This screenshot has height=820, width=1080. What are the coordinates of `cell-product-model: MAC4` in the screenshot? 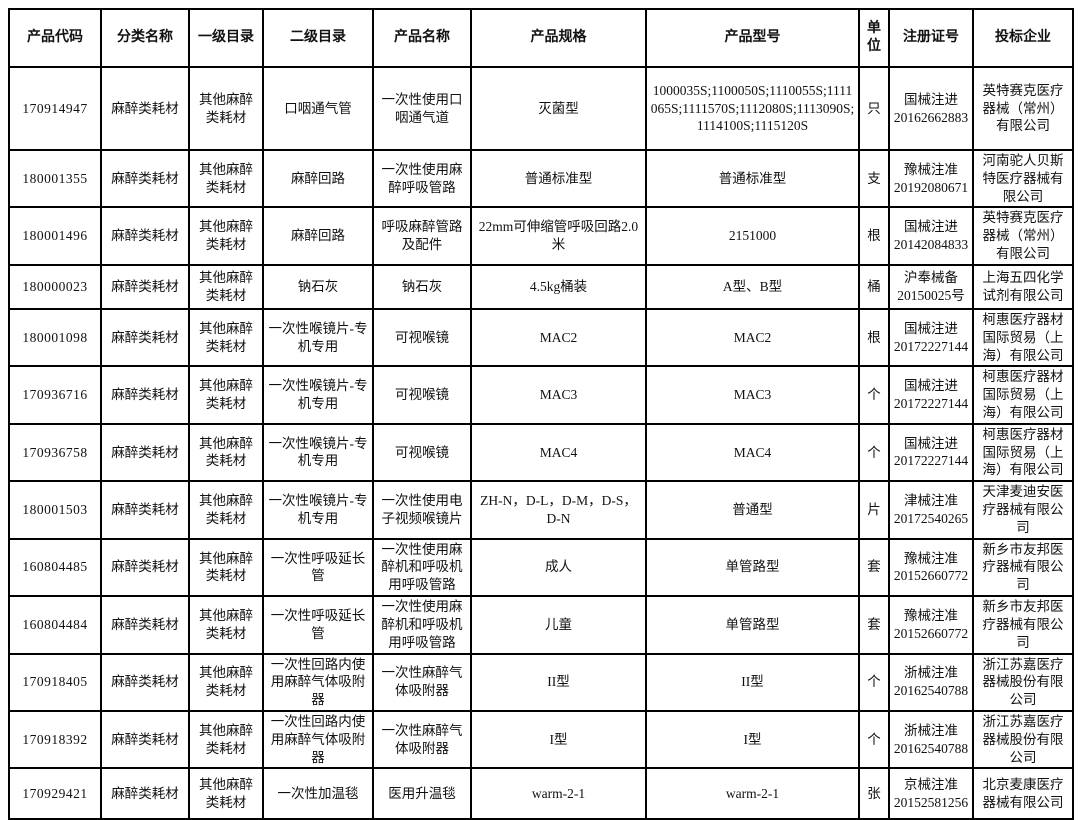 It's located at (752, 452).